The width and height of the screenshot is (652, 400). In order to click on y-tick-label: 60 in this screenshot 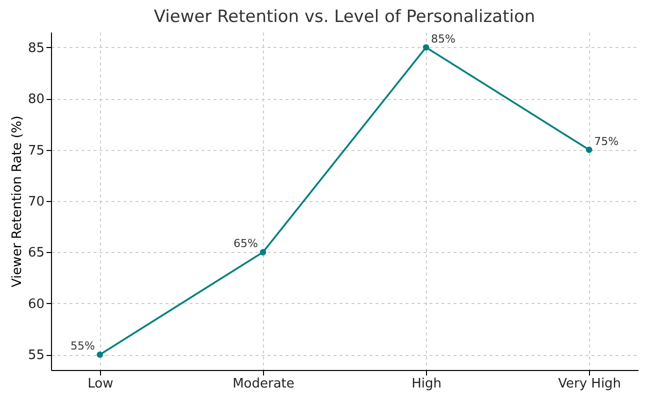, I will do `click(36, 304)`.